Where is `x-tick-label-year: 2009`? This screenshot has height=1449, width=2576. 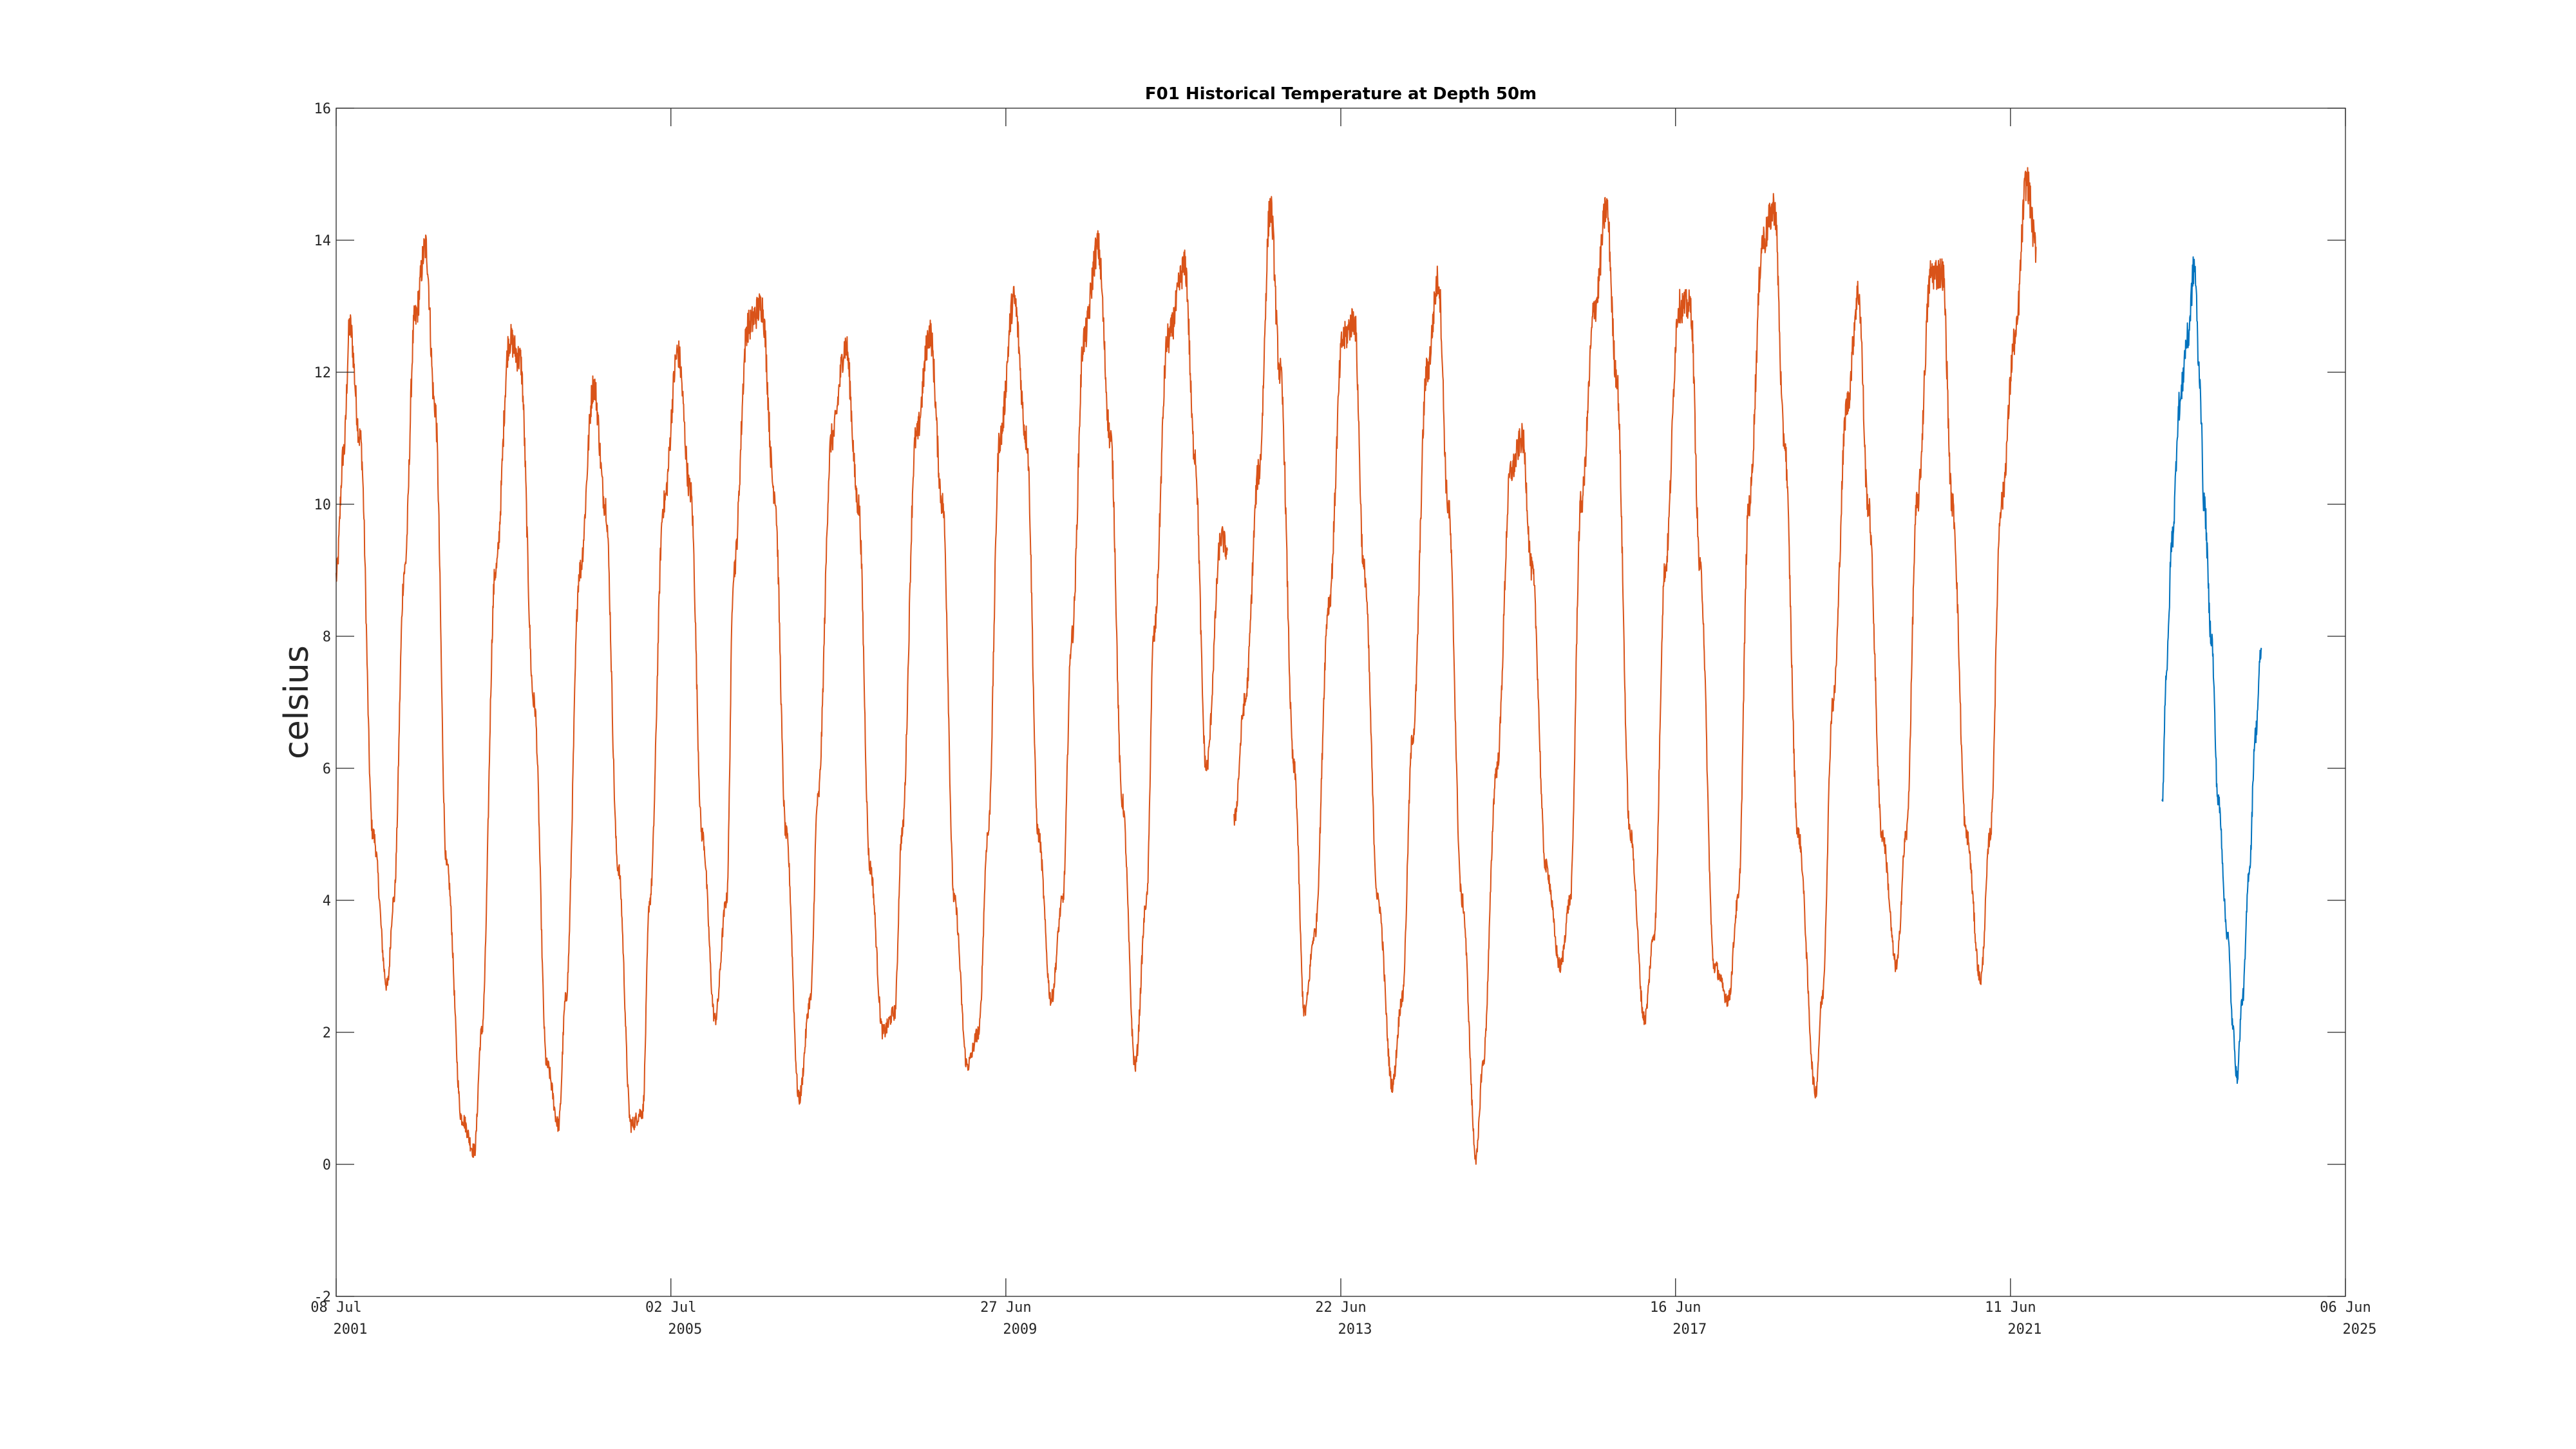 x-tick-label-year: 2009 is located at coordinates (1020, 1329).